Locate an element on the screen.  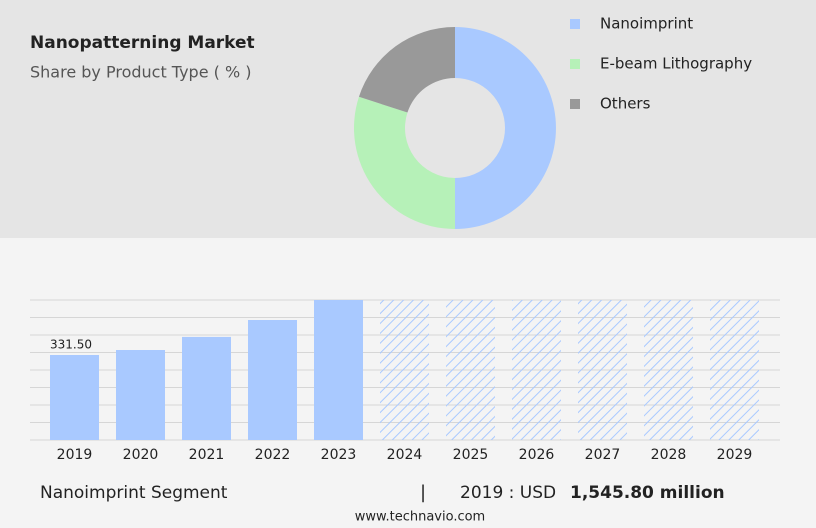
x-tick-label: 2028 is located at coordinates (669, 455).